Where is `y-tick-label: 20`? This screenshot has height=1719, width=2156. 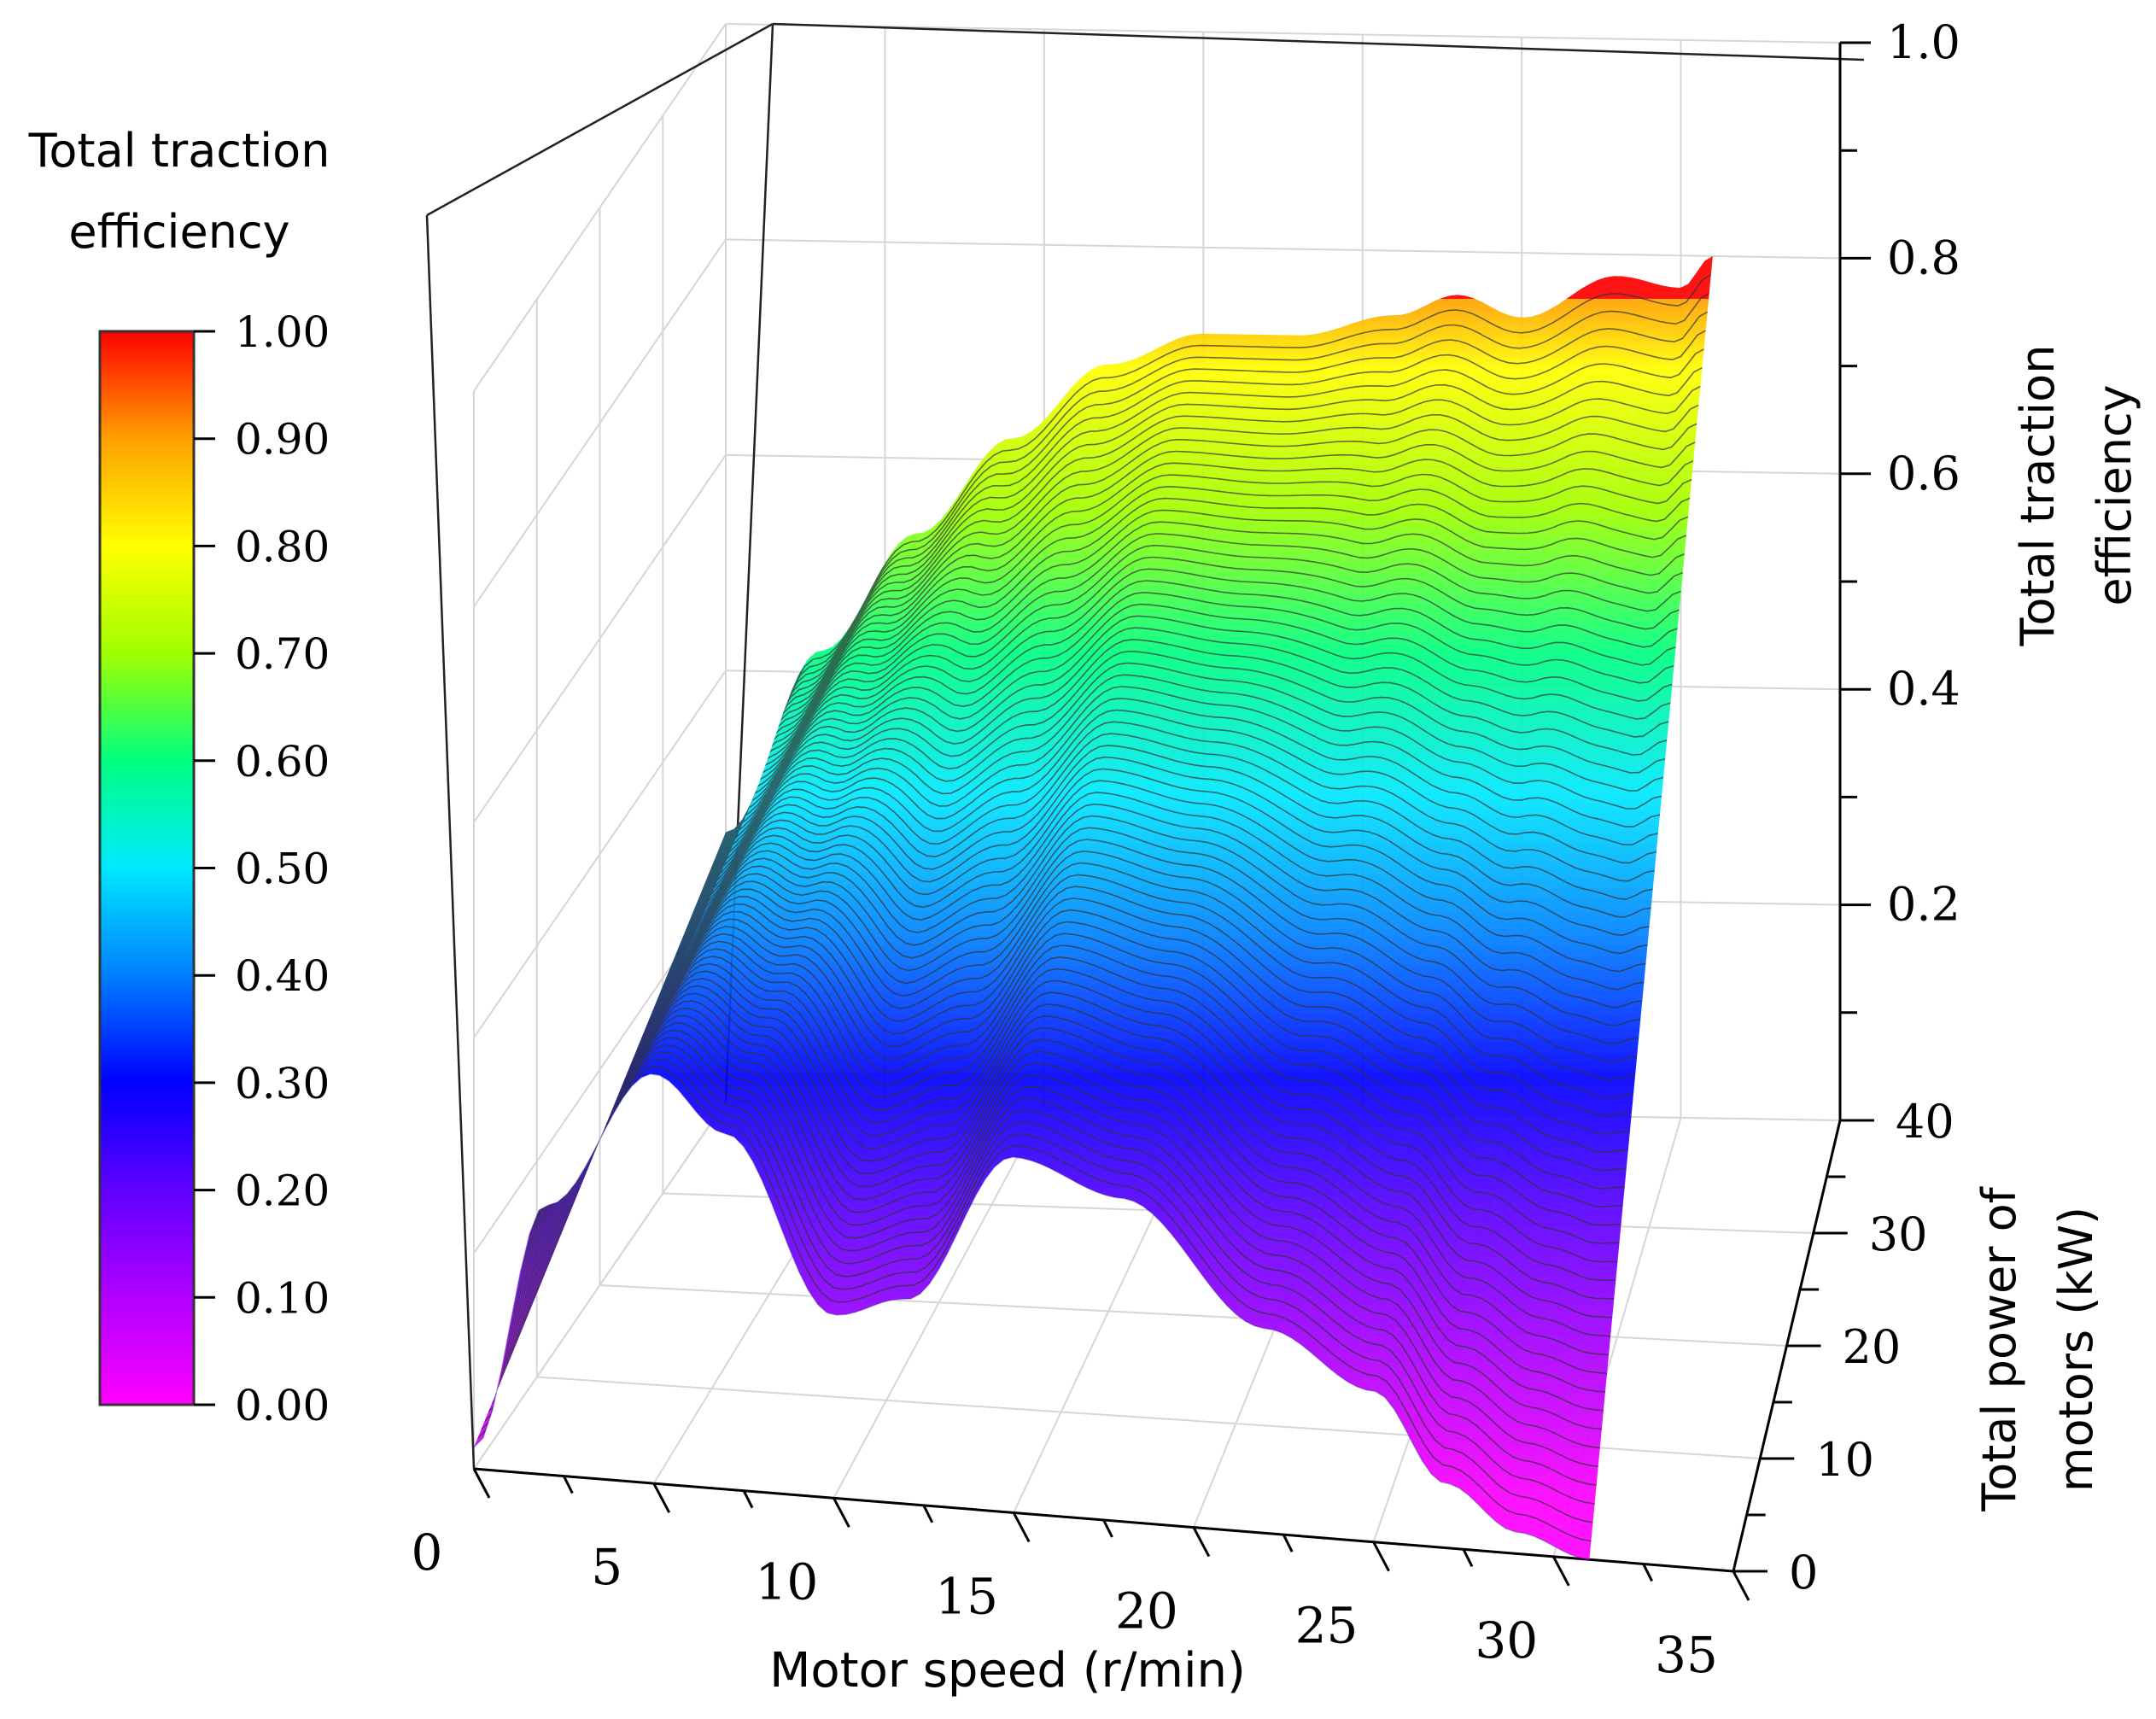 y-tick-label: 20 is located at coordinates (1872, 1347).